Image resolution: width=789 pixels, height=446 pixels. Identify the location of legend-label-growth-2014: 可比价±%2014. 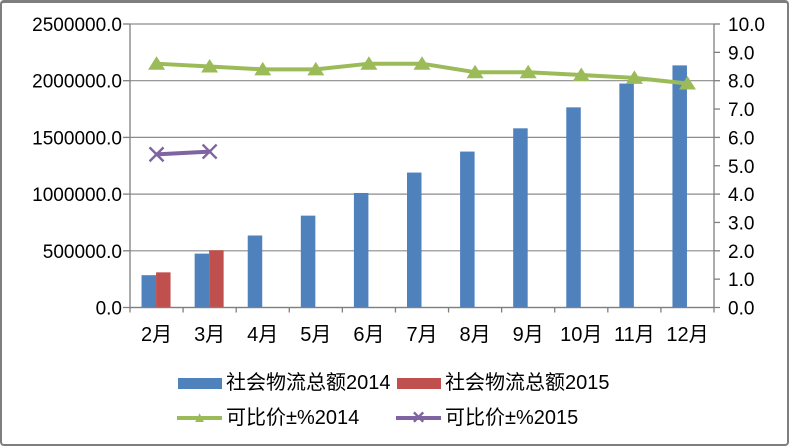
(293, 418).